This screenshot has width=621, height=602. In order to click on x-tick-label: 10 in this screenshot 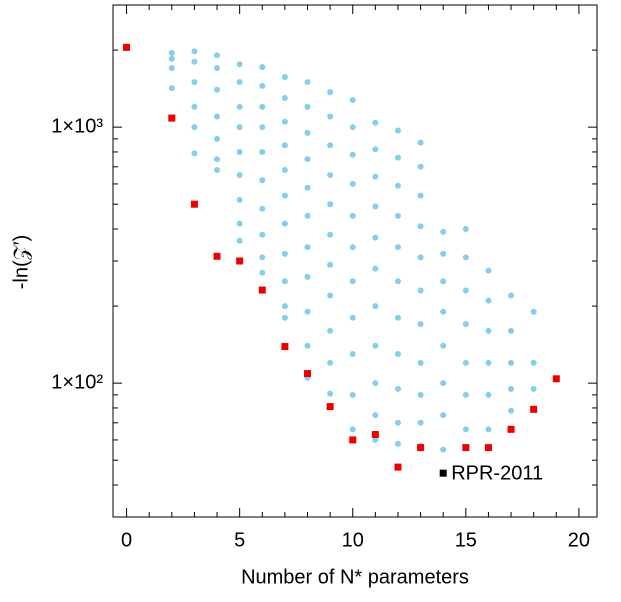, I will do `click(353, 540)`.